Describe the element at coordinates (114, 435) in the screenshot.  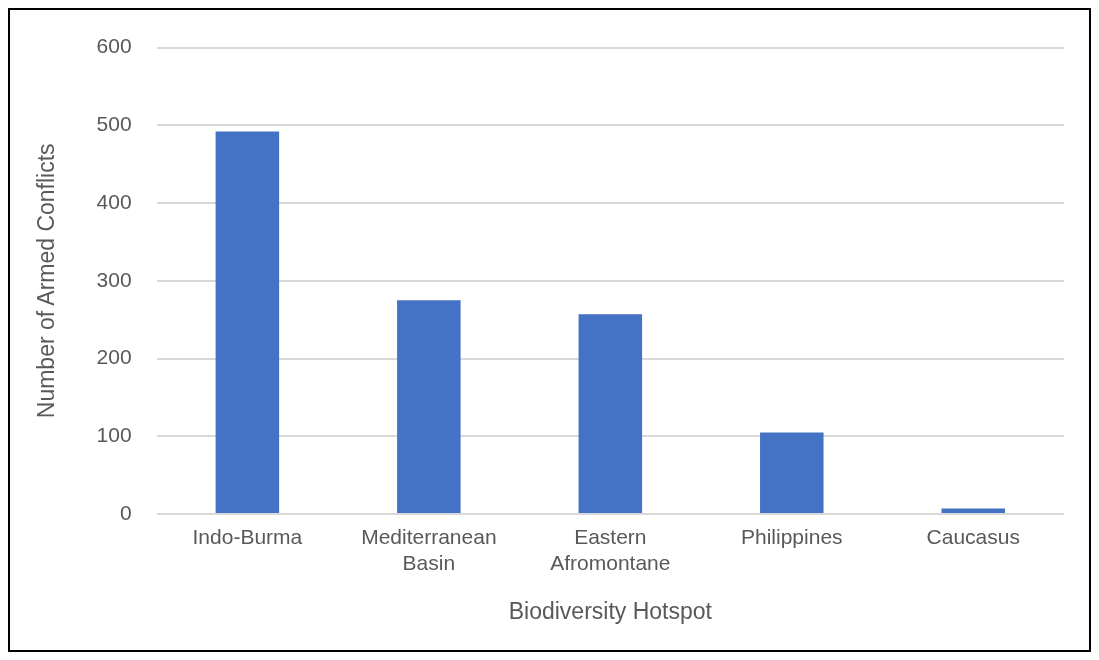
I see `y-tick-label: 100` at that location.